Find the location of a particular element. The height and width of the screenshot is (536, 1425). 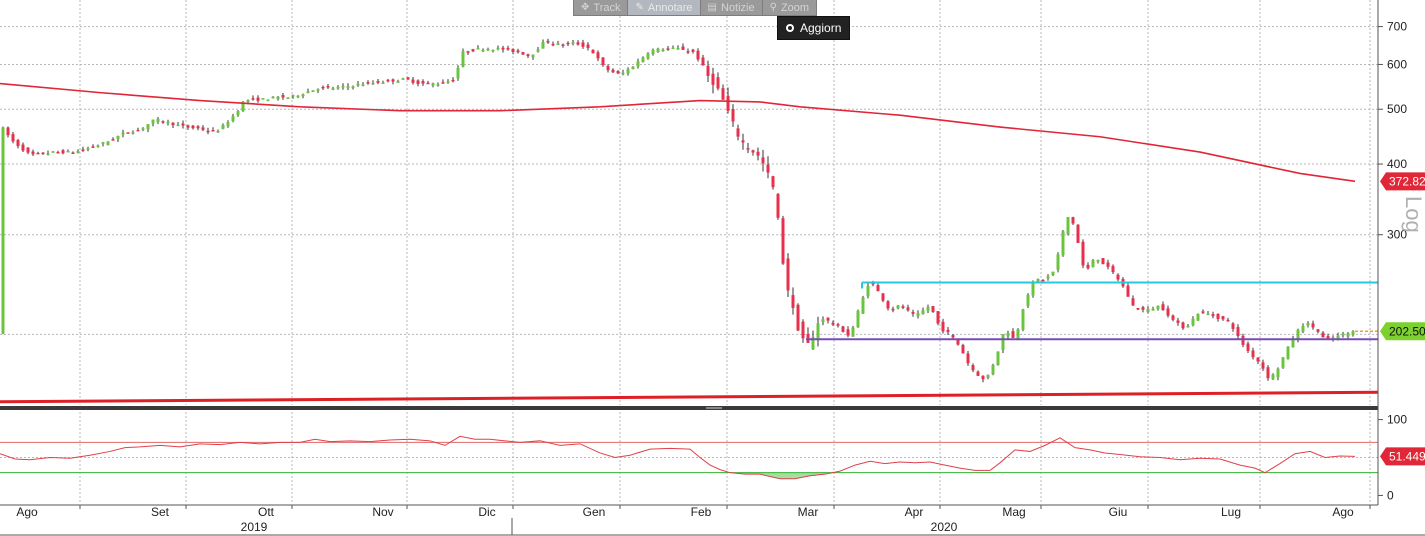

toolbar-zoom-button: ⚲ Zoom is located at coordinates (789, 7).